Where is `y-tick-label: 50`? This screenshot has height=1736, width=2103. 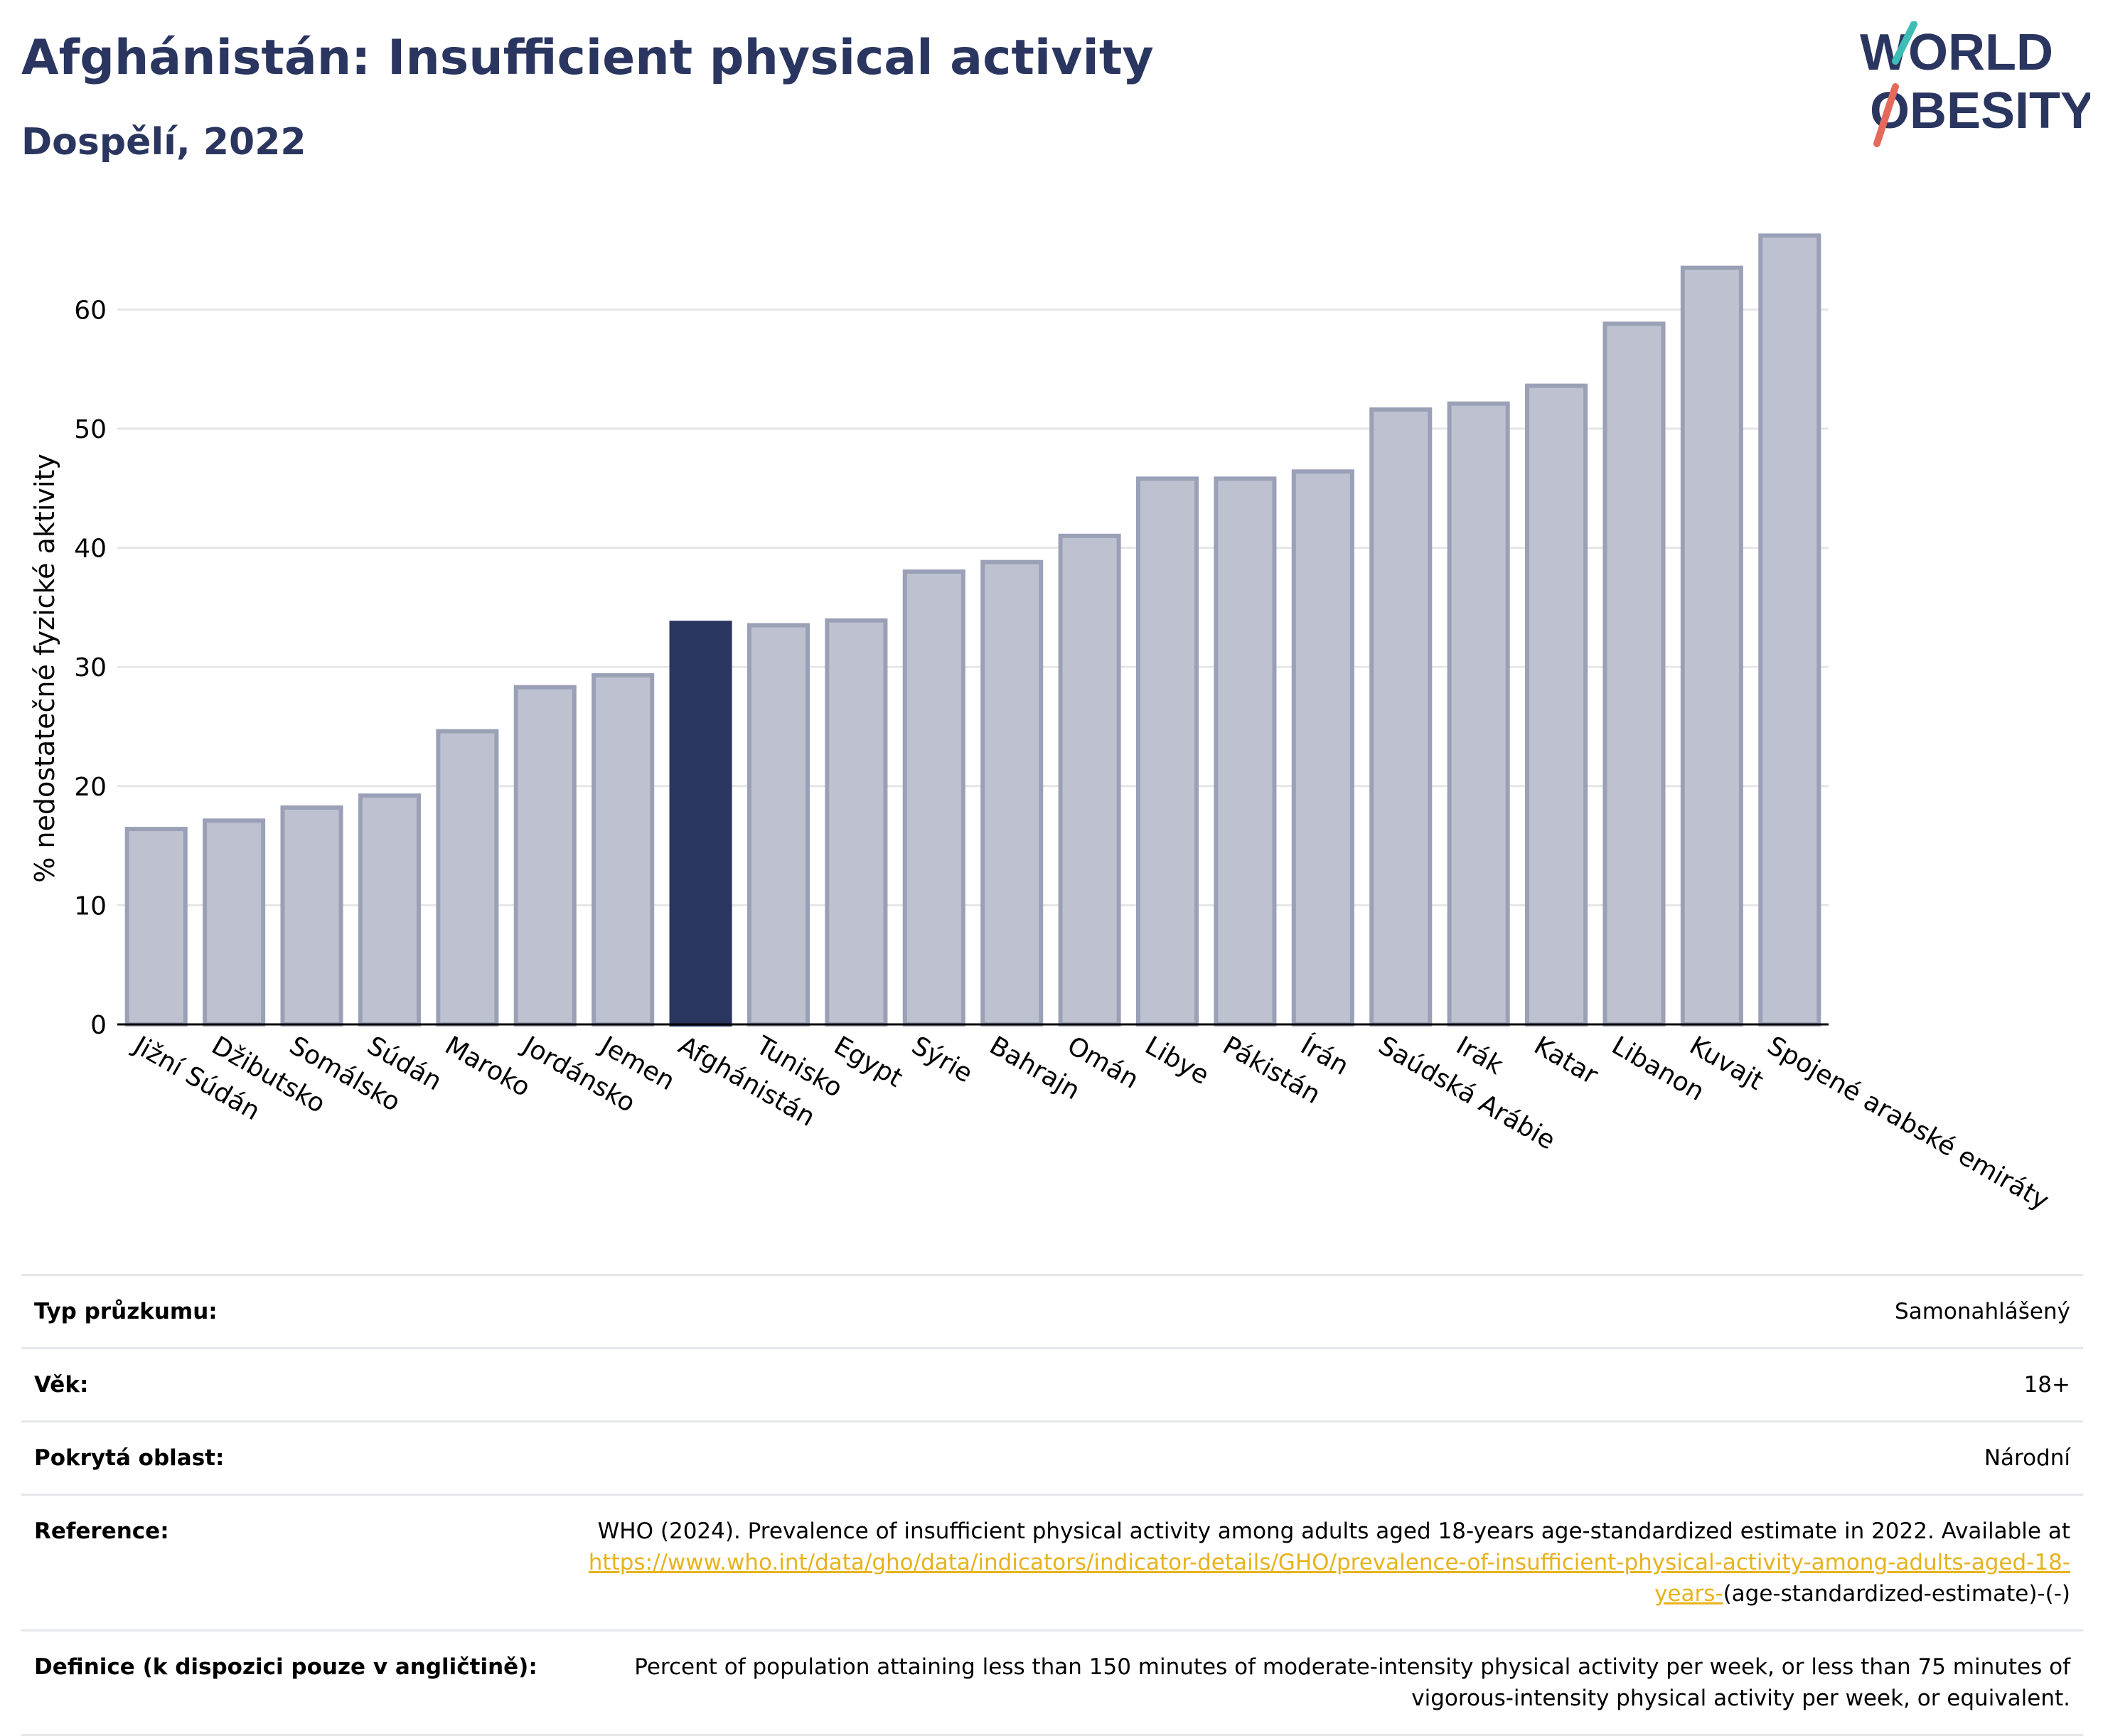
y-tick-label: 50 is located at coordinates (90, 429).